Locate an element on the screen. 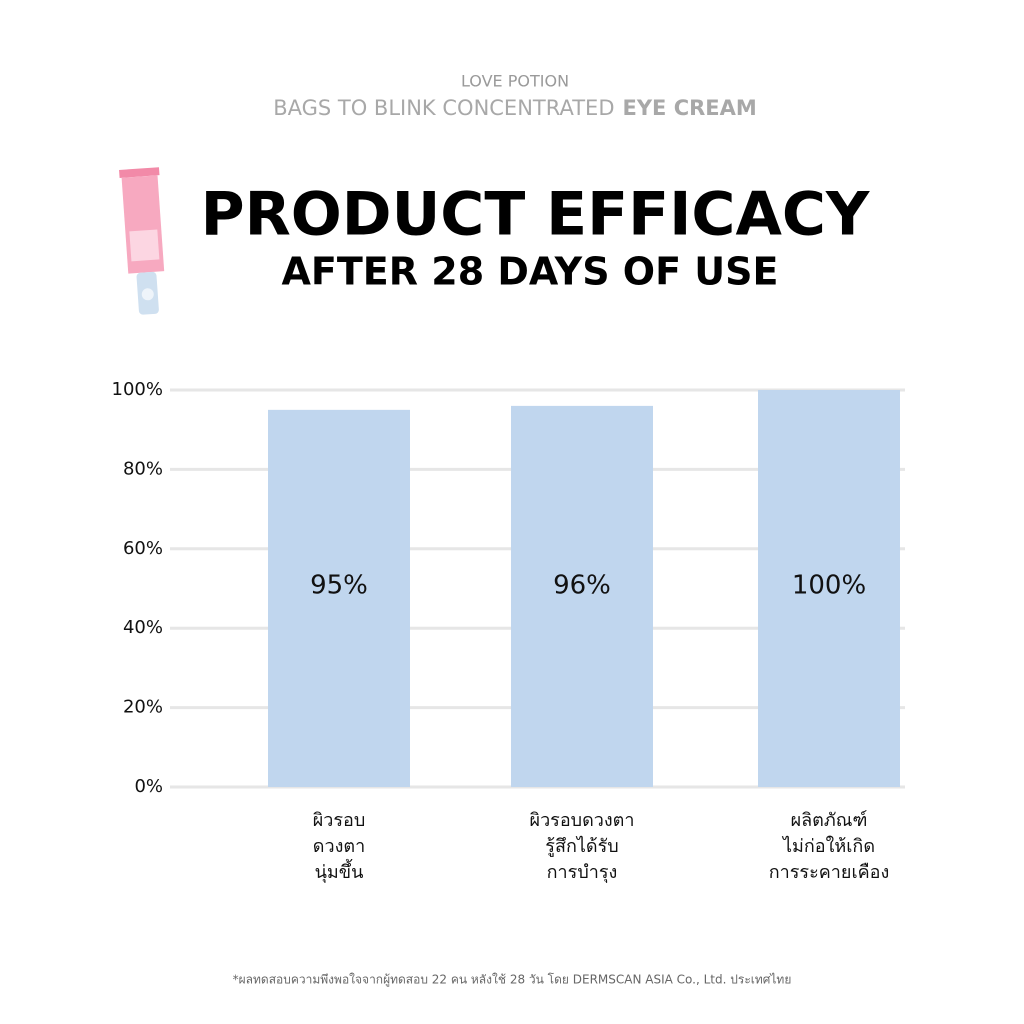 The height and width of the screenshot is (1024, 1024). x-tick-label: รู้สึกได้รับ is located at coordinates (581, 846).